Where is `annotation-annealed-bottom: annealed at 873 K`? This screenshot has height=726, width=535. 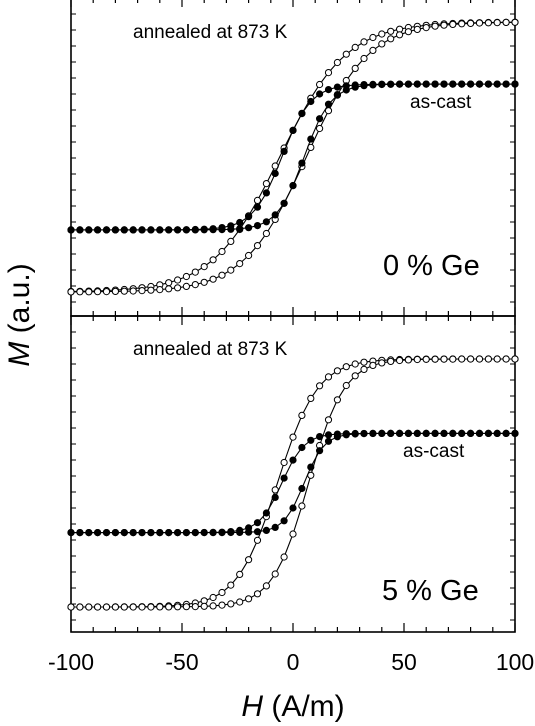 annotation-annealed-bottom: annealed at 873 K is located at coordinates (210, 349).